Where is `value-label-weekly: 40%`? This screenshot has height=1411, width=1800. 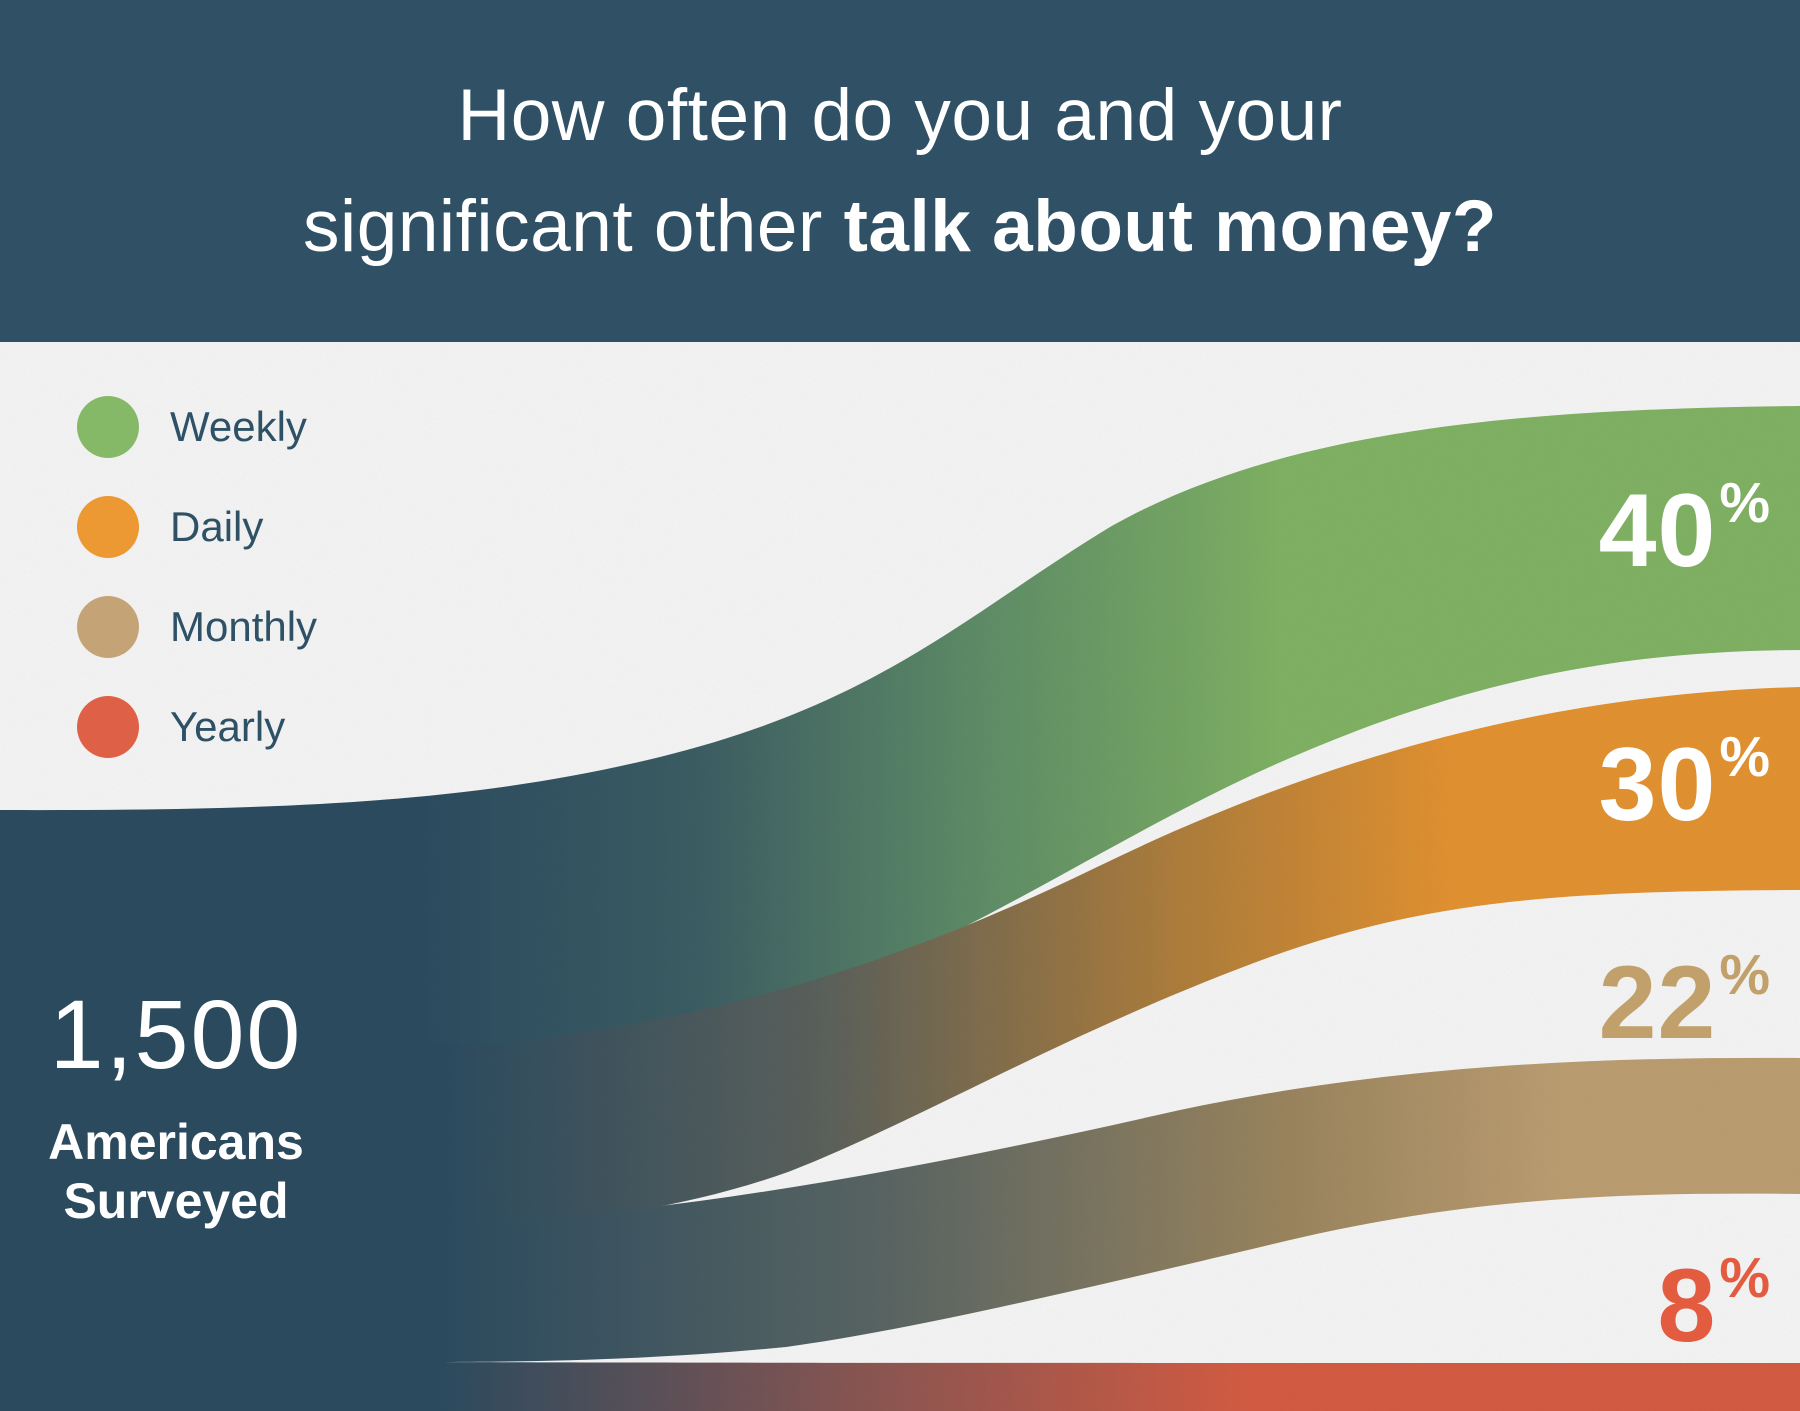
value-label-weekly: 40% is located at coordinates (1684, 530).